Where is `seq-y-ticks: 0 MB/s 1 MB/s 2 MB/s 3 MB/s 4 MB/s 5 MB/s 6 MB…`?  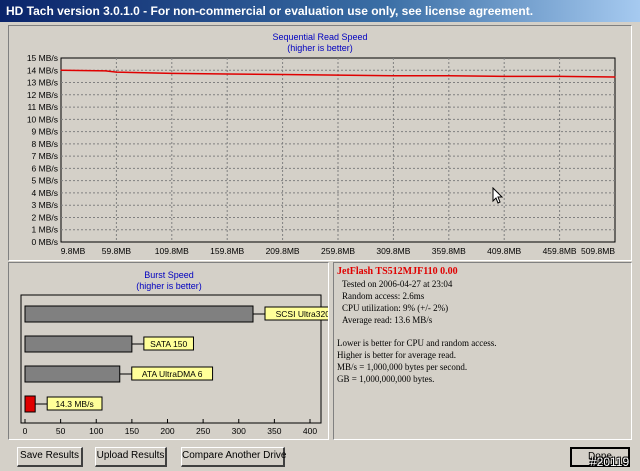
seq-y-ticks: 0 MB/s 1 MB/s 2 MB/s 3 MB/s 4 MB/s 5 MB/s 6 MB… is located at coordinates (42, 150).